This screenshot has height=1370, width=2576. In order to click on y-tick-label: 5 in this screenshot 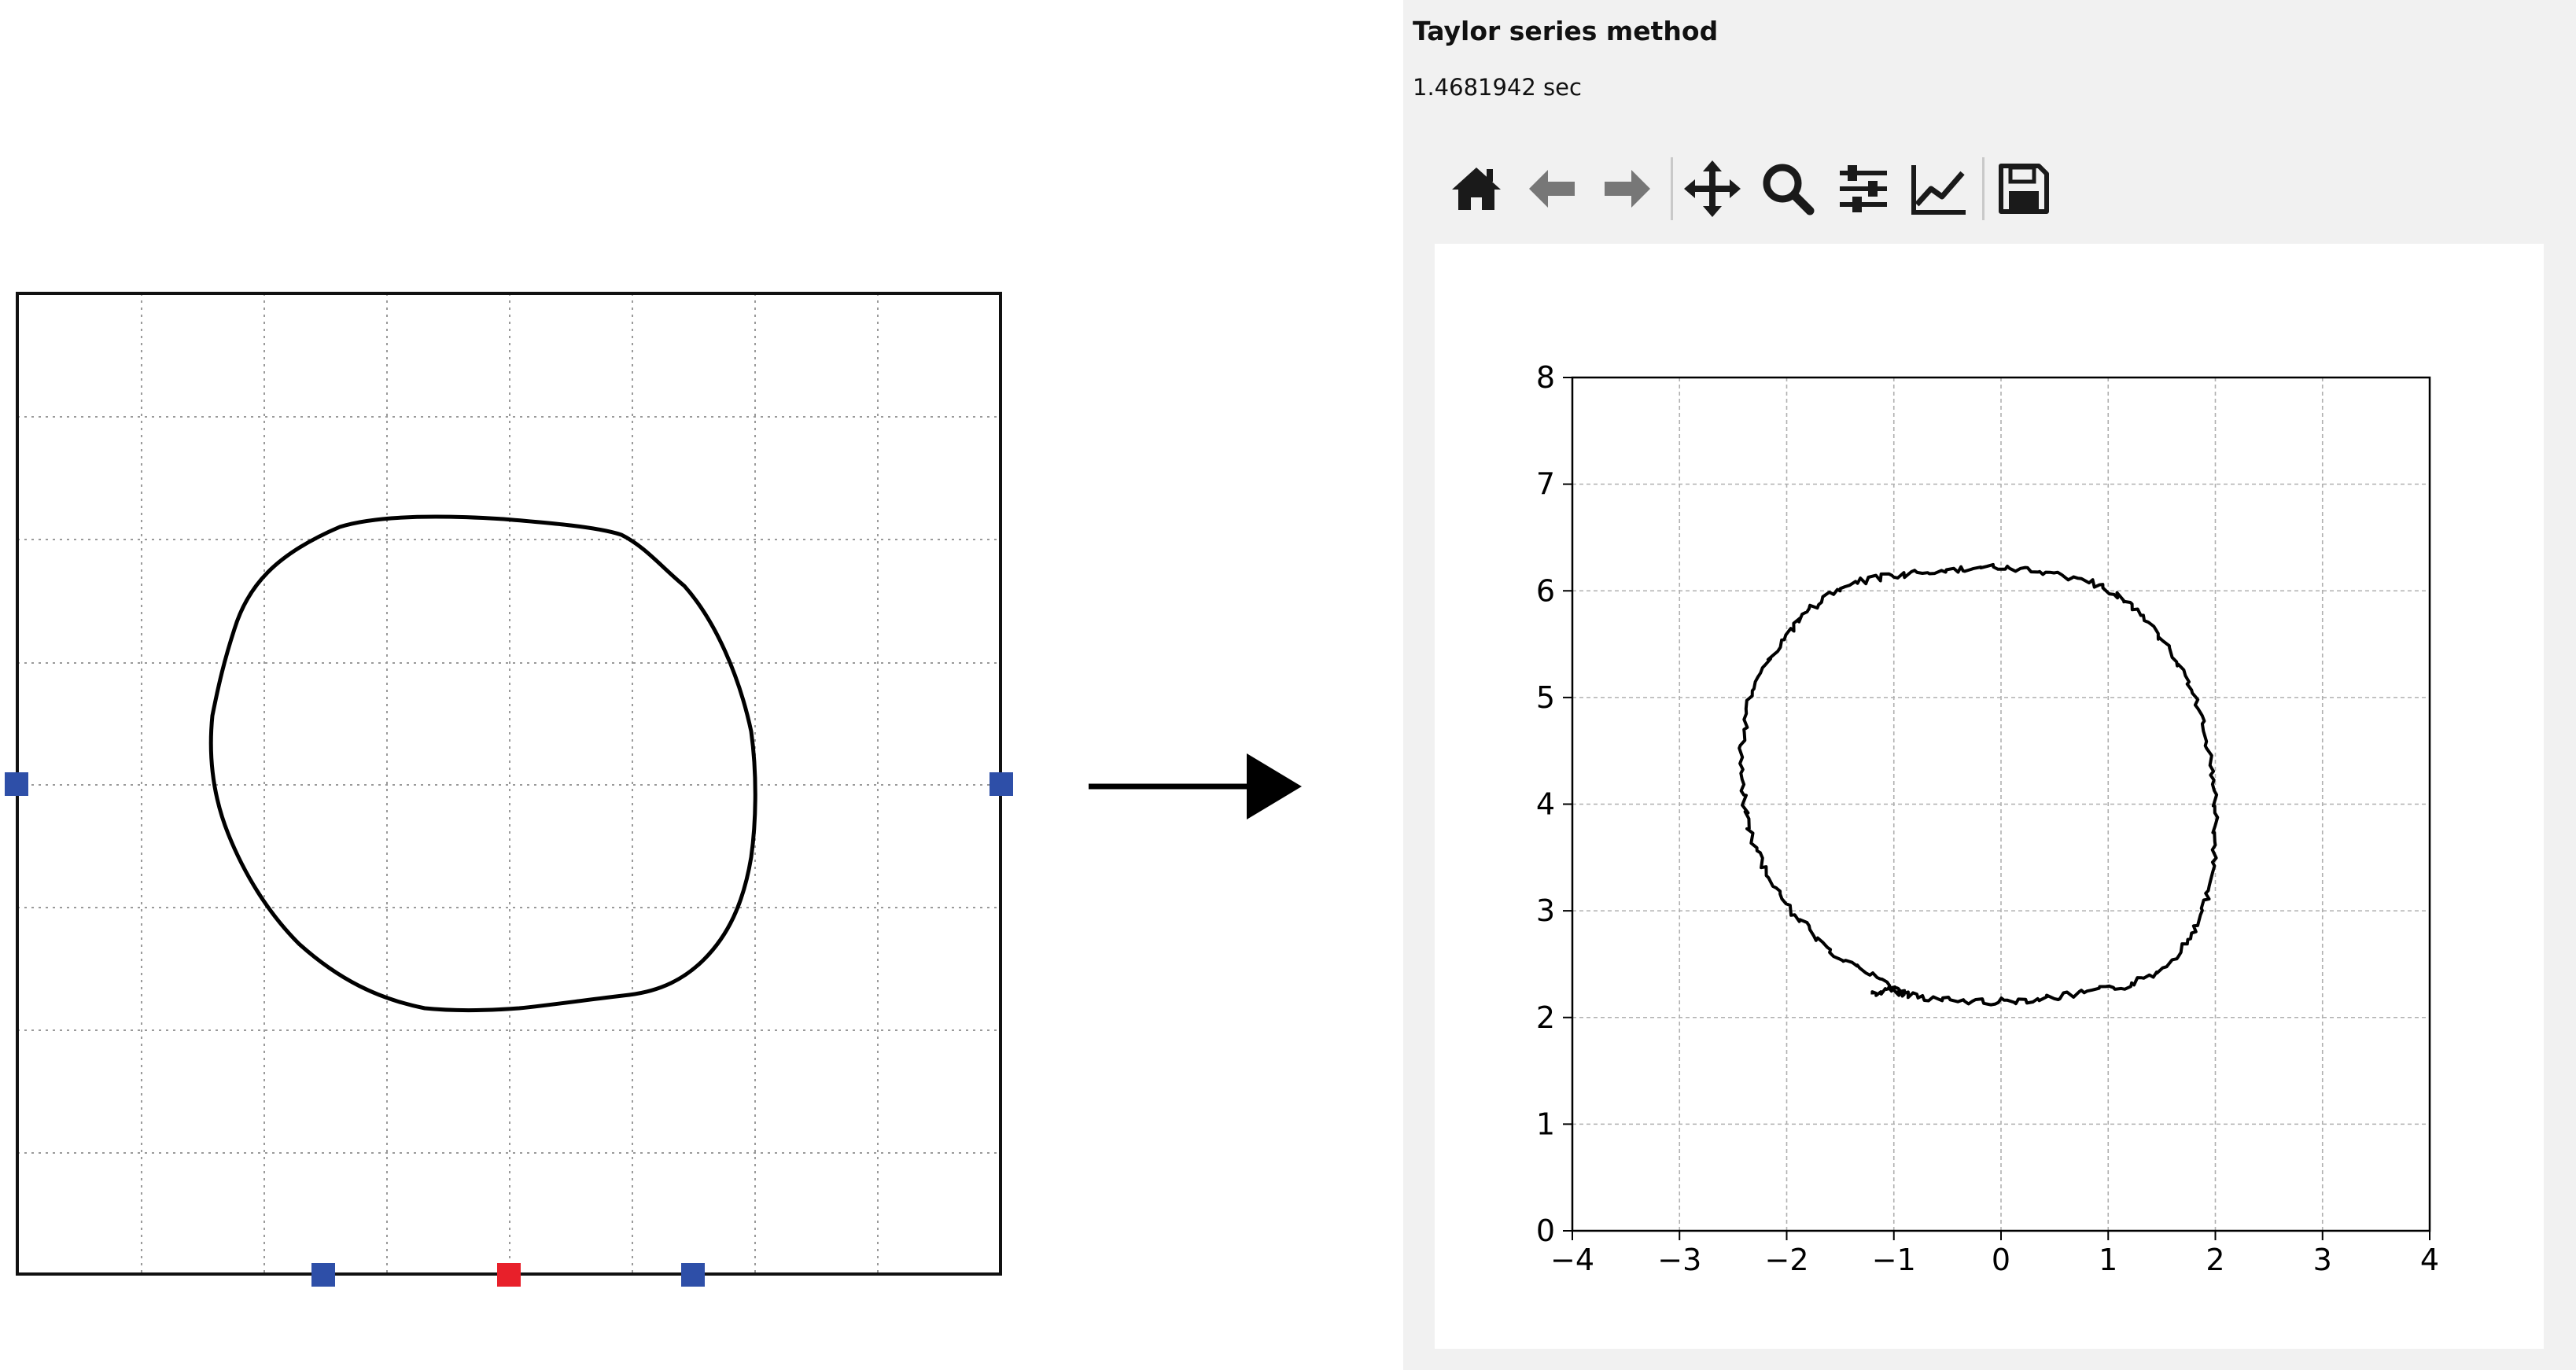, I will do `click(1545, 697)`.